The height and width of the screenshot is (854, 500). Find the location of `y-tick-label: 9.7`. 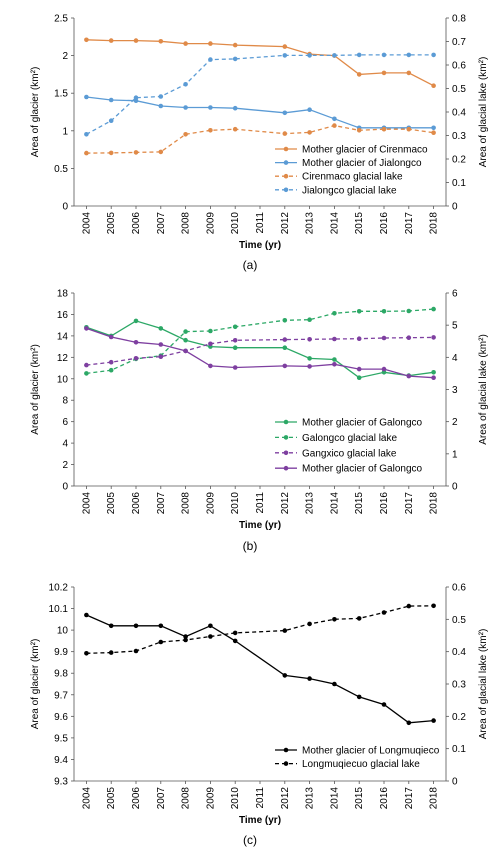

y-tick-label: 9.7 is located at coordinates (61, 695).